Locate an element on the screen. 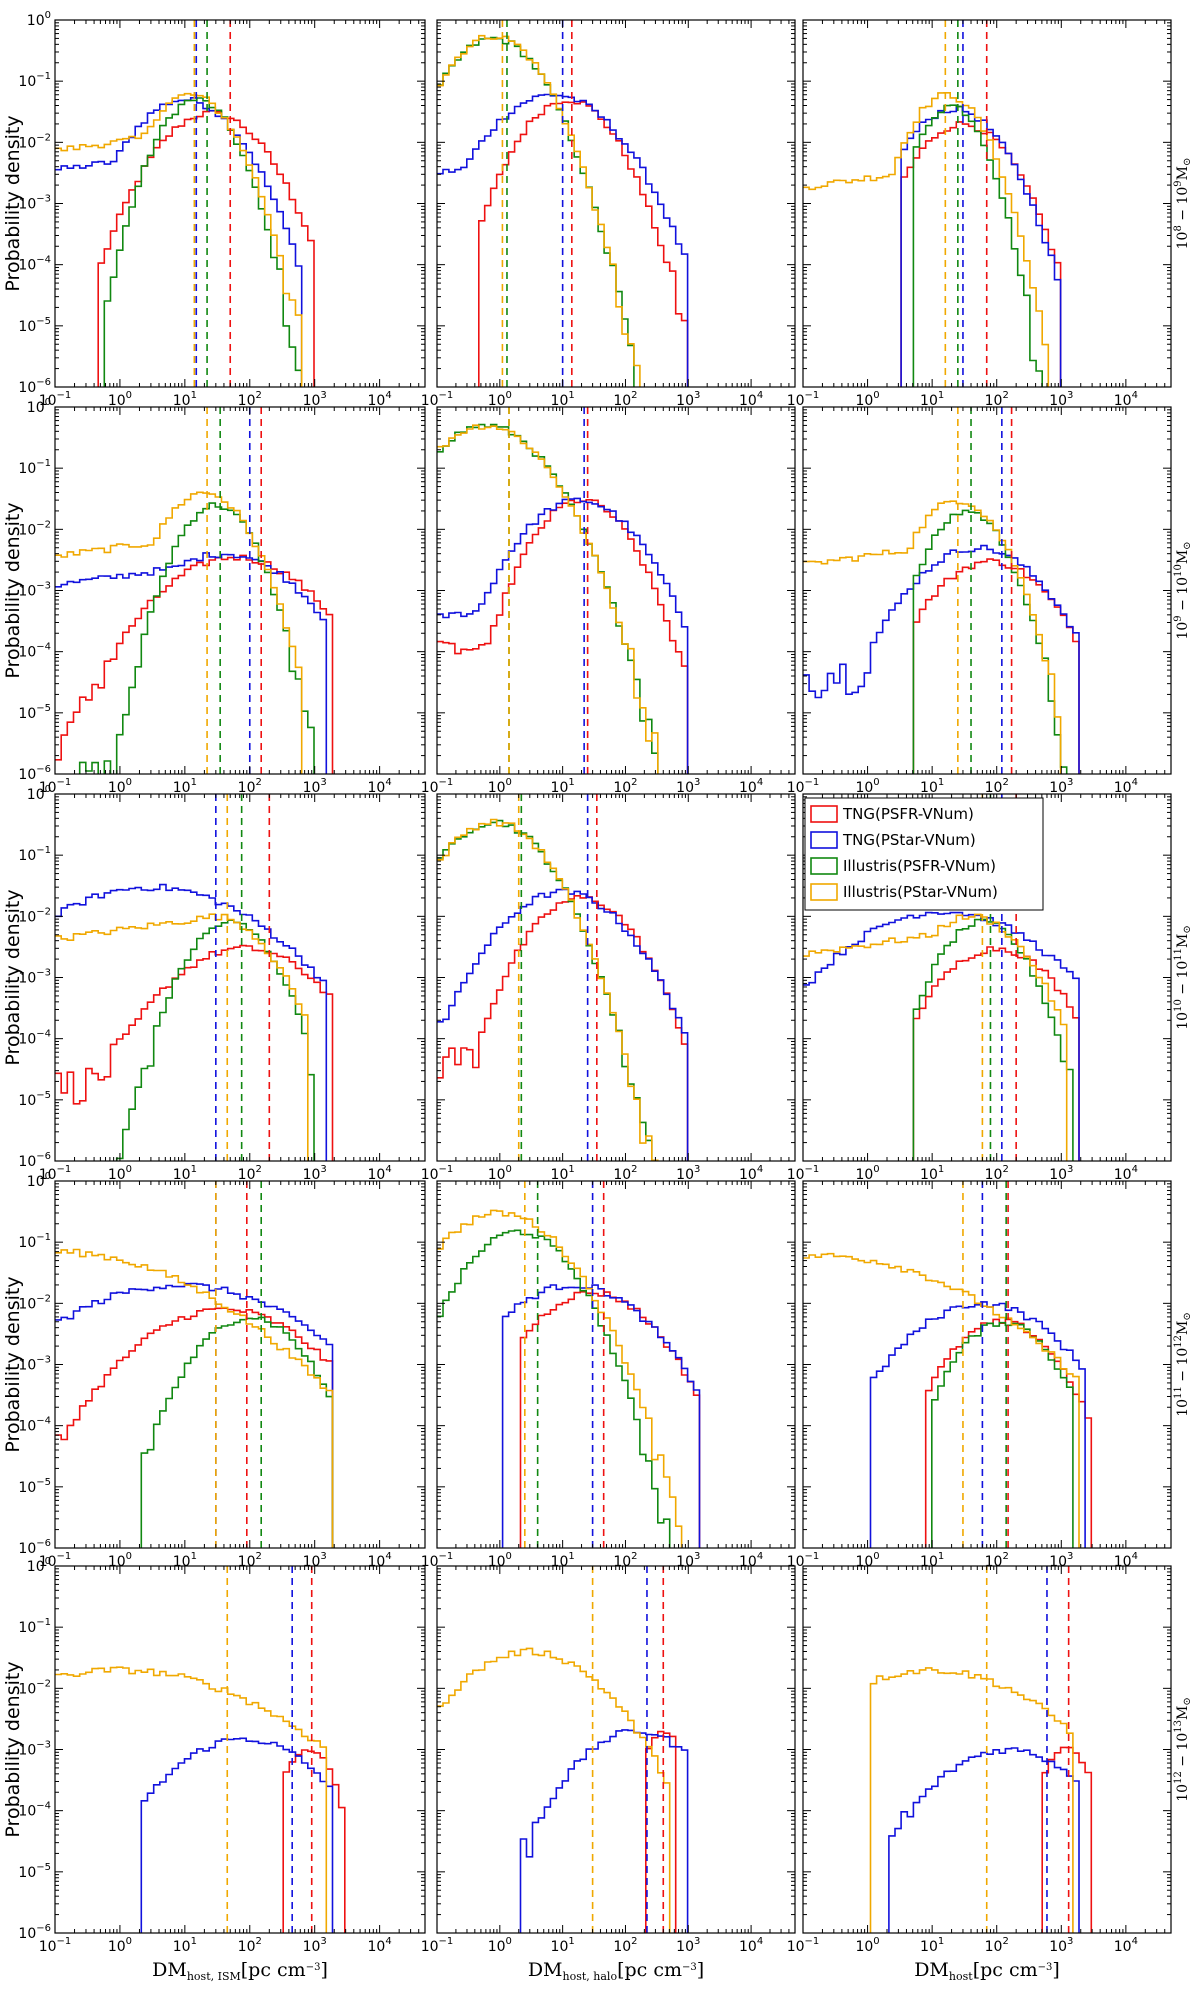 The width and height of the screenshot is (1200, 2000). panel-r1-c1 is located at coordinates (240, 203).